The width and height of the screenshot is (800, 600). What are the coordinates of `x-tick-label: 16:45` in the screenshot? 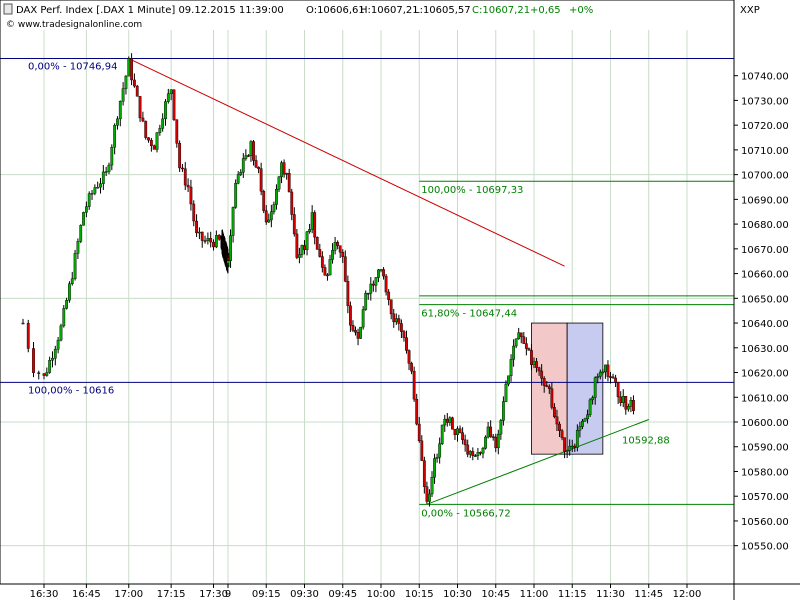 It's located at (86, 594).